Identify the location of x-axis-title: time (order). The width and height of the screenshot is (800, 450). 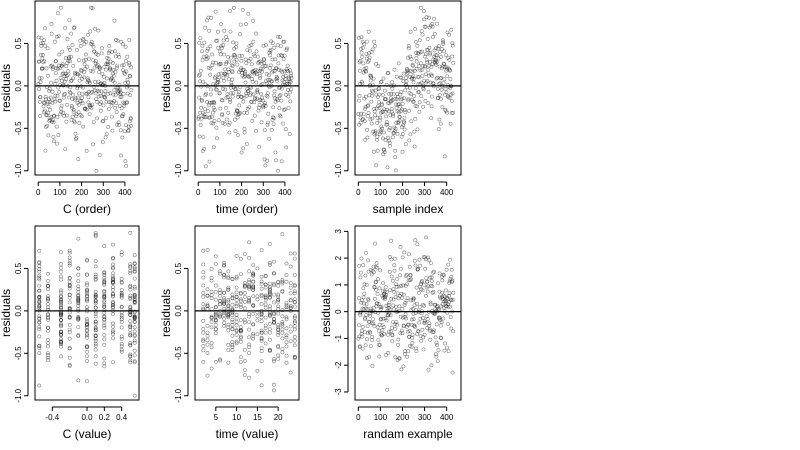
(247, 209).